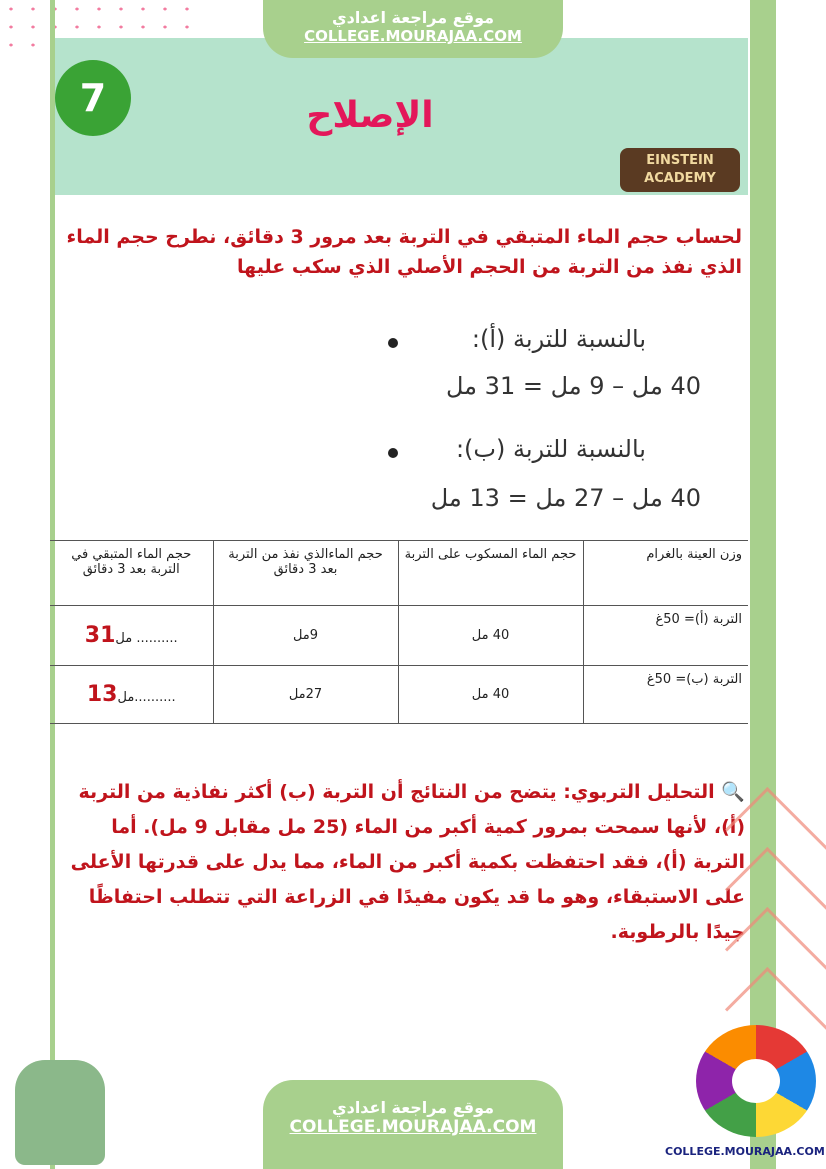 The width and height of the screenshot is (826, 1169). Describe the element at coordinates (763, 584) in the screenshot. I see `right-border` at that location.